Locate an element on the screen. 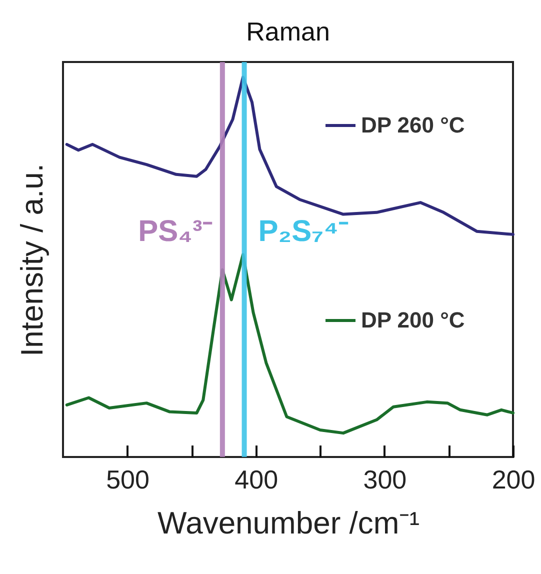  x-tick-label: 200 is located at coordinates (514, 479).